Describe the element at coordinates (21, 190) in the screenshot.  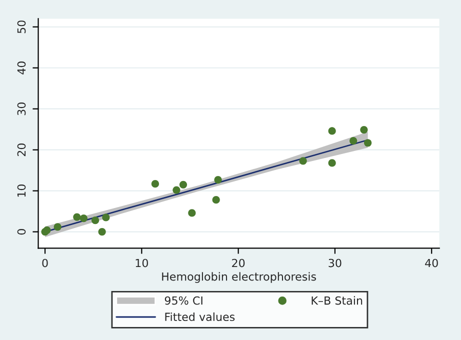
I see `y-tick-label: 10` at that location.